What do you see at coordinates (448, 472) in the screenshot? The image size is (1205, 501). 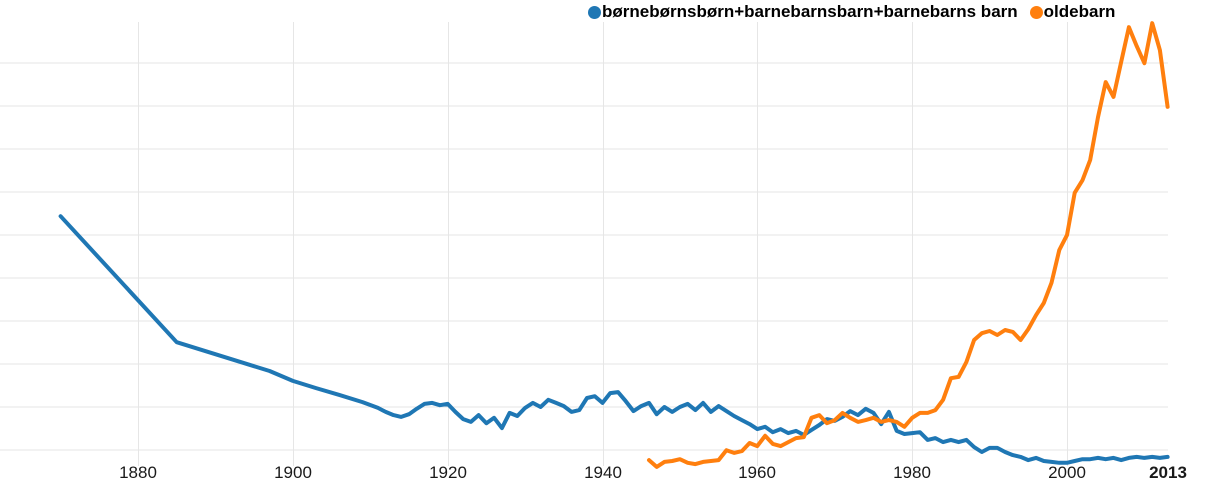 I see `x-tick-1920: 1920` at bounding box center [448, 472].